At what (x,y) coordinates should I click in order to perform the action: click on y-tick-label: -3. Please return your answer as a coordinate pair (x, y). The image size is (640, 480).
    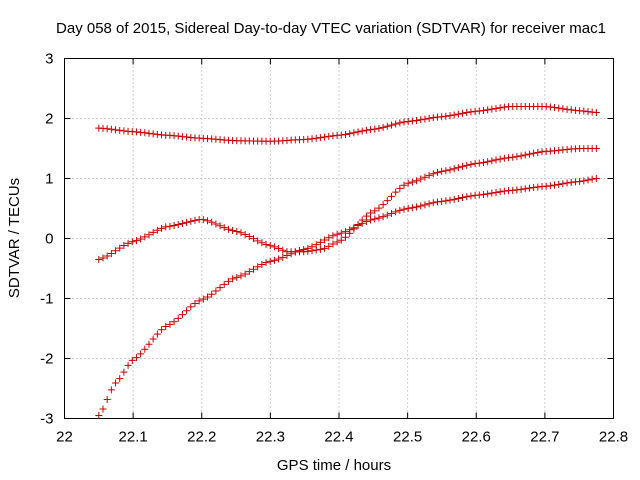
    Looking at the image, I should click on (46, 419).